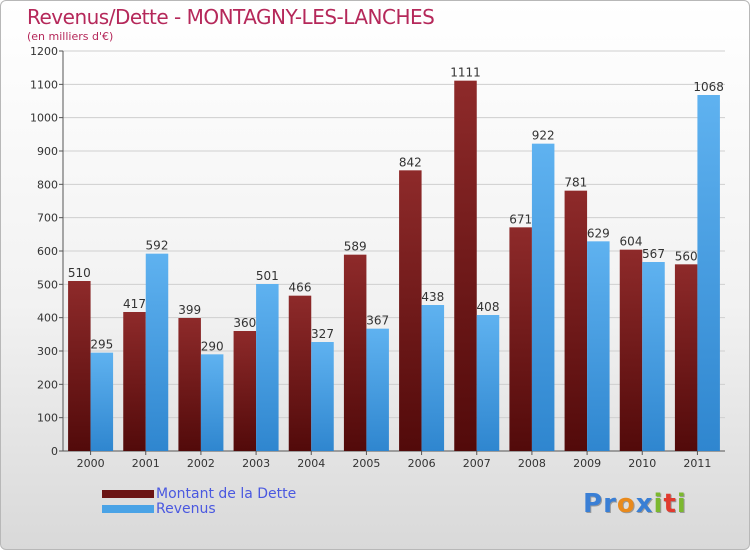 This screenshot has width=750, height=550. What do you see at coordinates (256, 463) in the screenshot?
I see `x-tick-label: 2003` at bounding box center [256, 463].